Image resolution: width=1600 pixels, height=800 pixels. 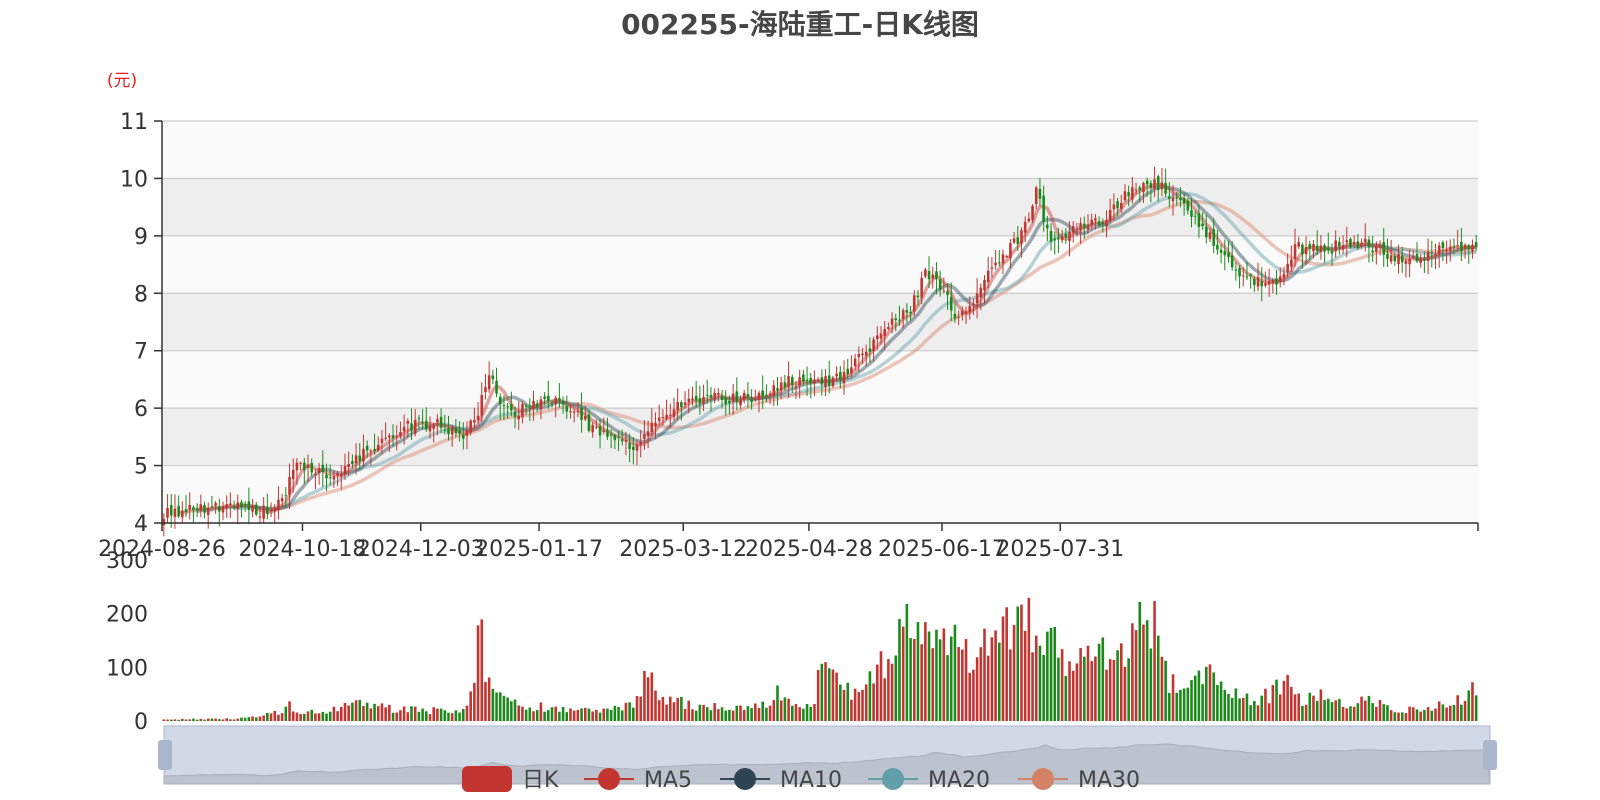 I want to click on legend-item-ma10: MA10, so click(x=781, y=780).